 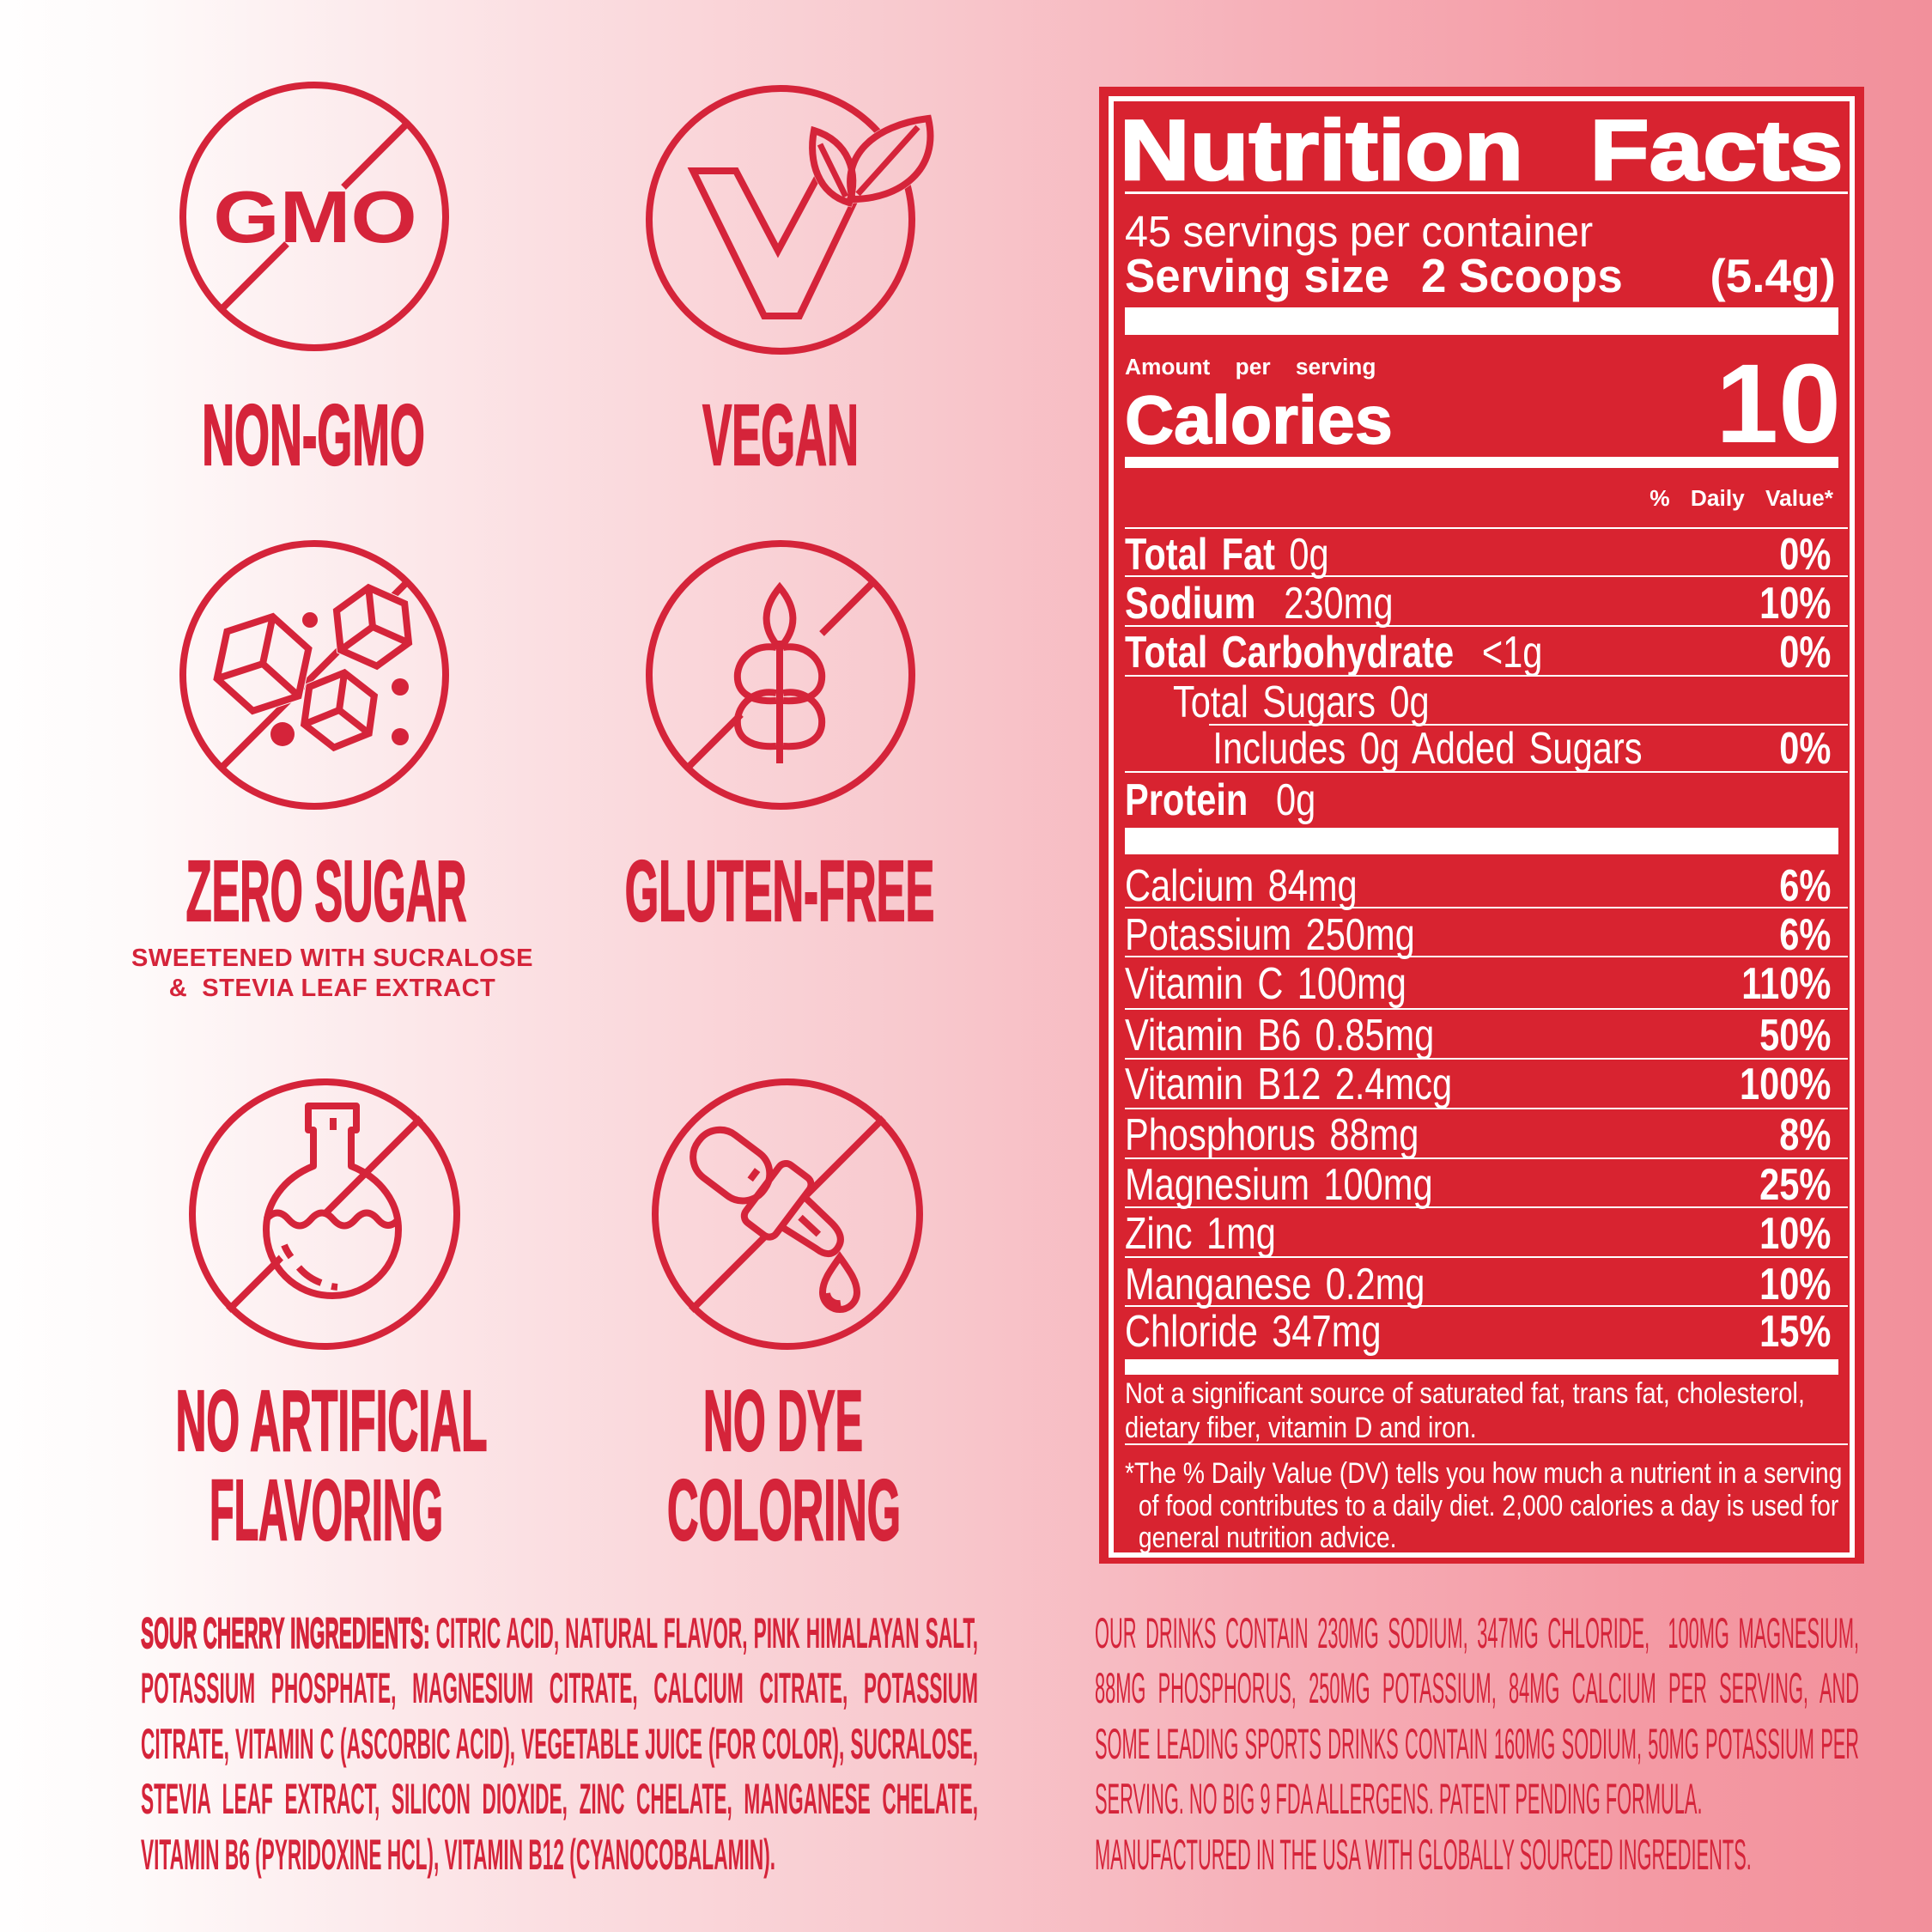 What do you see at coordinates (315, 217) in the screenshot?
I see `svg-text: GMO` at bounding box center [315, 217].